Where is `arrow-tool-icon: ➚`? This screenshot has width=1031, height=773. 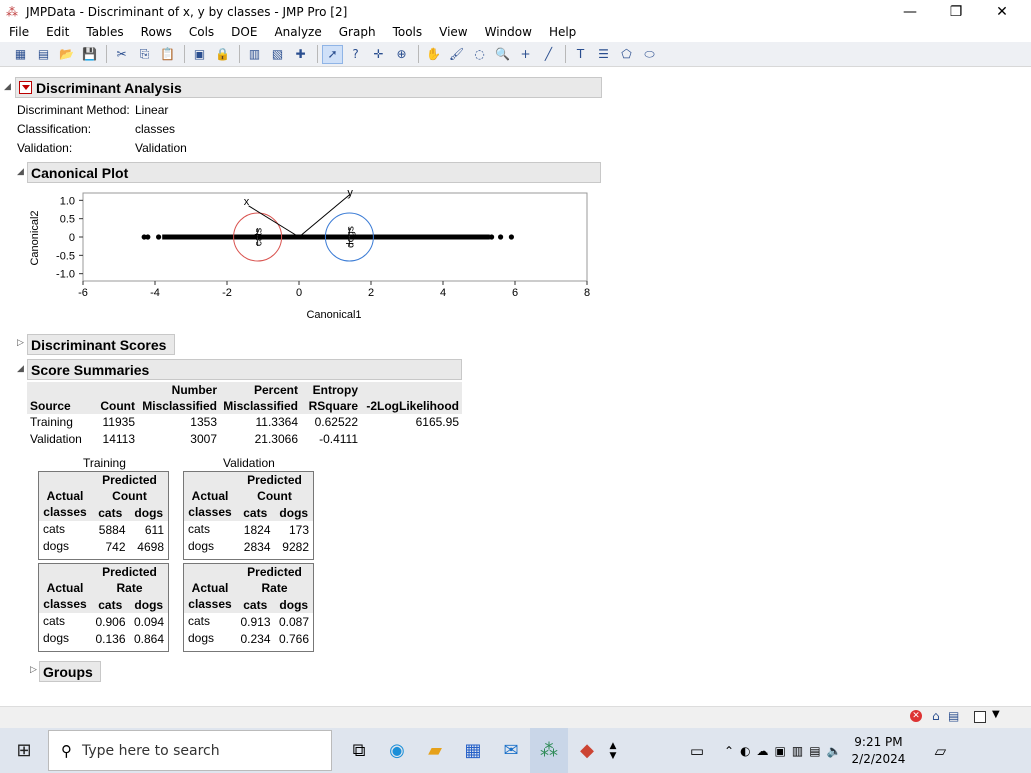 arrow-tool-icon: ➚ is located at coordinates (332, 54).